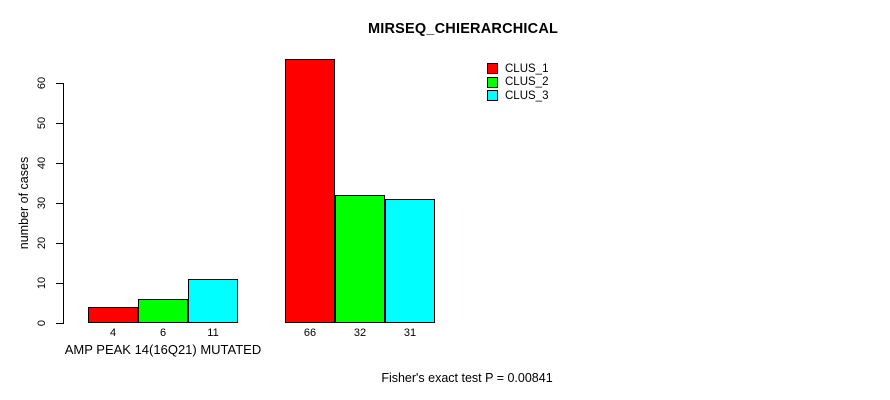 Image resolution: width=890 pixels, height=400 pixels. What do you see at coordinates (527, 95) in the screenshot?
I see `legend-label: CLUS_3` at bounding box center [527, 95].